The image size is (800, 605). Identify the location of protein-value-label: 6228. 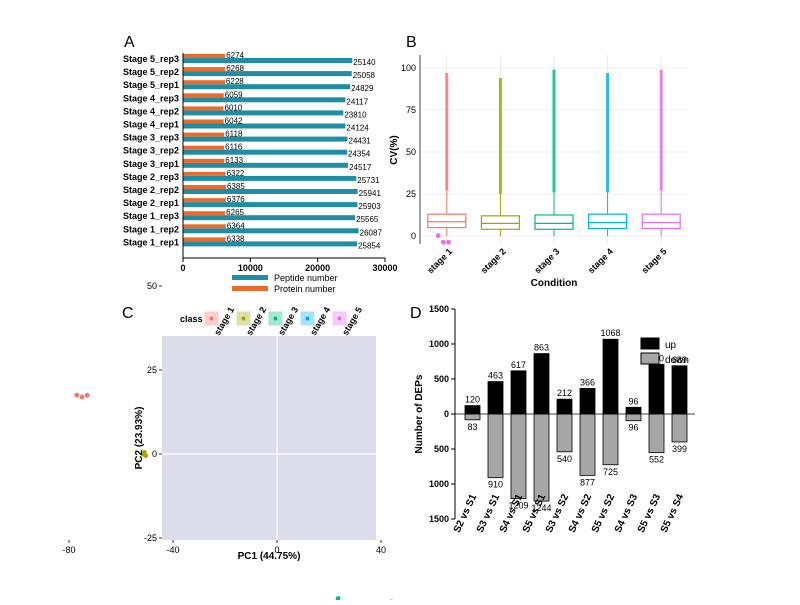
(235, 81).